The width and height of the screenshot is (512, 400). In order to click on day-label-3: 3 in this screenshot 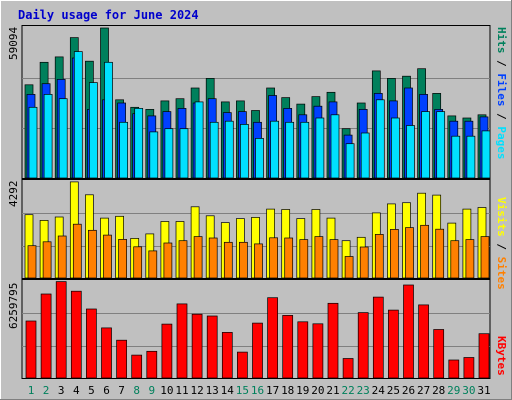, I will do `click(61, 390)`.